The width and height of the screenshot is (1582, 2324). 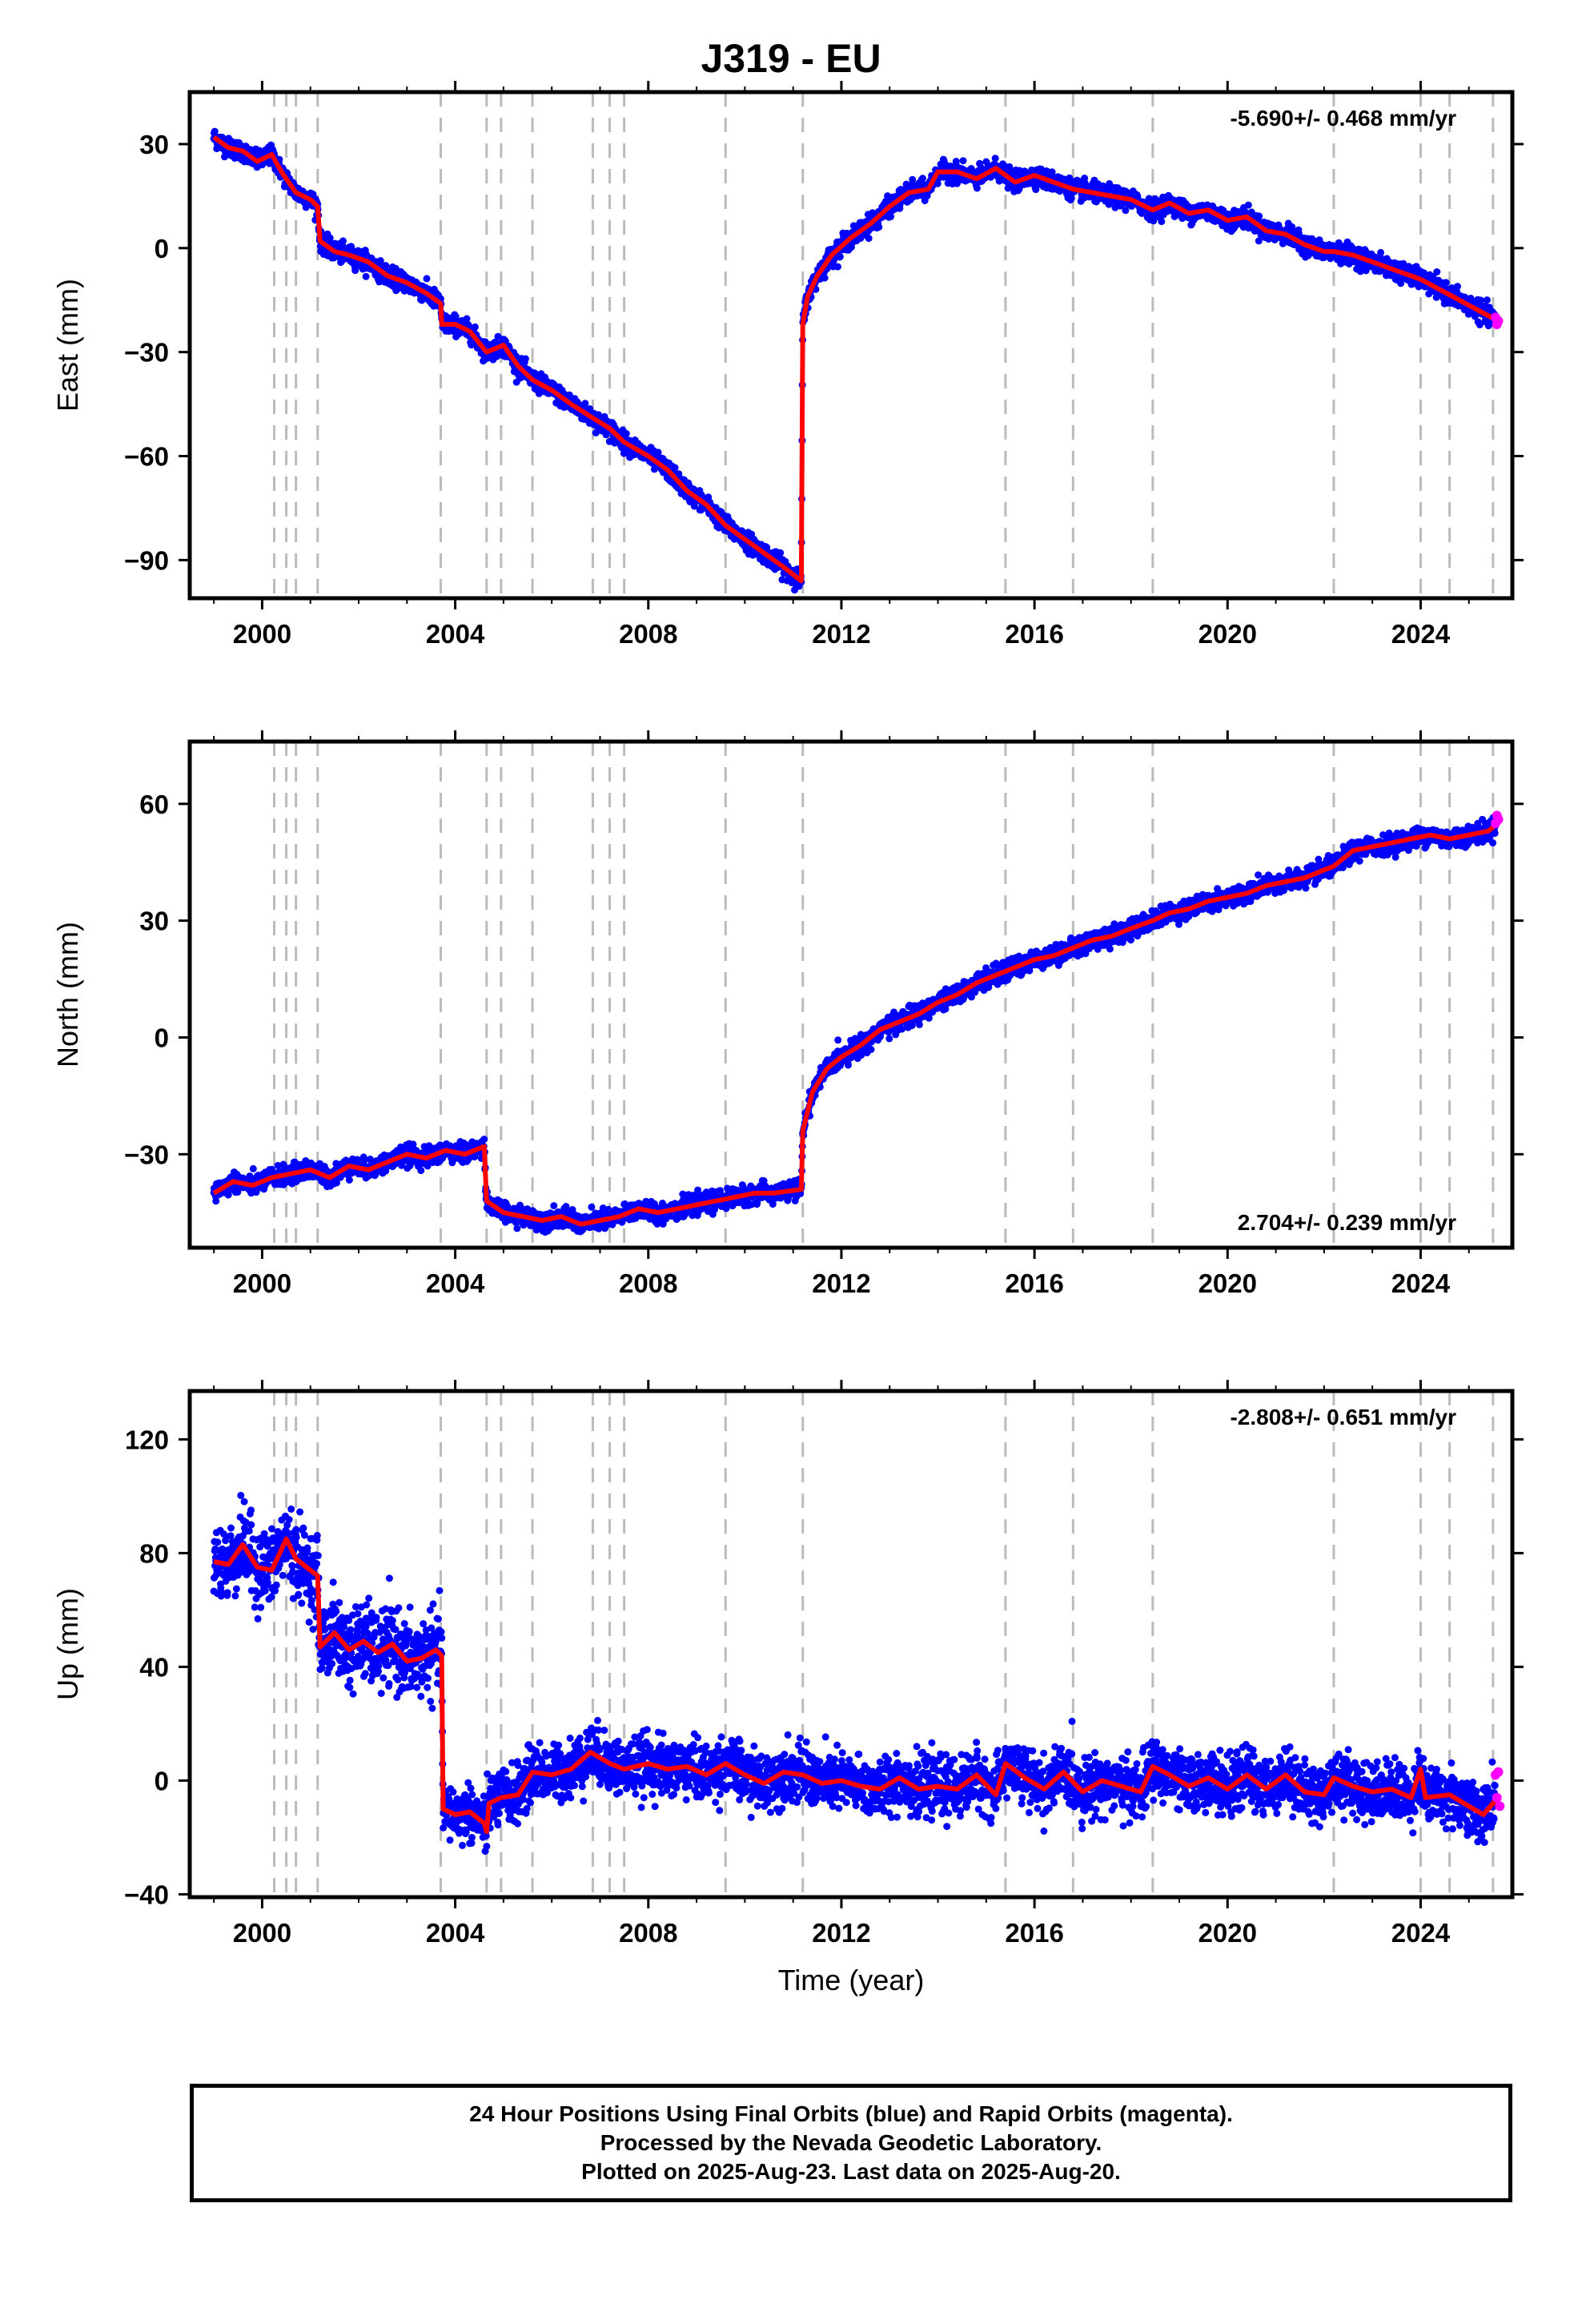 What do you see at coordinates (154, 144) in the screenshot?
I see `y-tick-label: 30` at bounding box center [154, 144].